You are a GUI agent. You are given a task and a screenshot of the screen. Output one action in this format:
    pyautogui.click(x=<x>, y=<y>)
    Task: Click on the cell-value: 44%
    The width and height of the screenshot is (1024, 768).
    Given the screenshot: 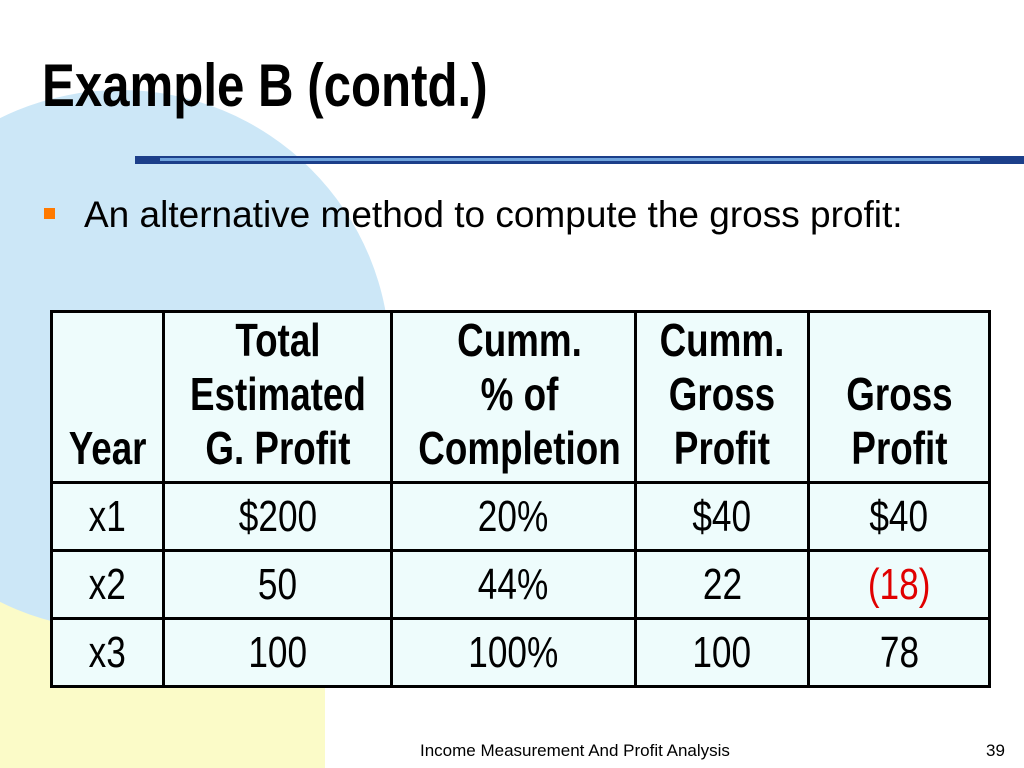 What is the action you would take?
    pyautogui.click(x=513, y=584)
    